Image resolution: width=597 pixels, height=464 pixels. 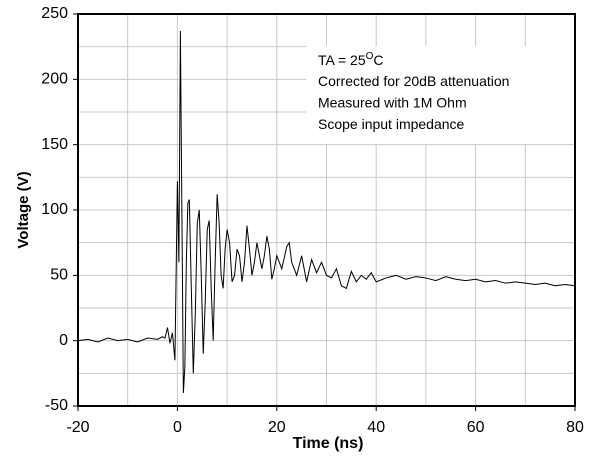 I want to click on annotation: TA = 25OC, so click(x=351, y=59).